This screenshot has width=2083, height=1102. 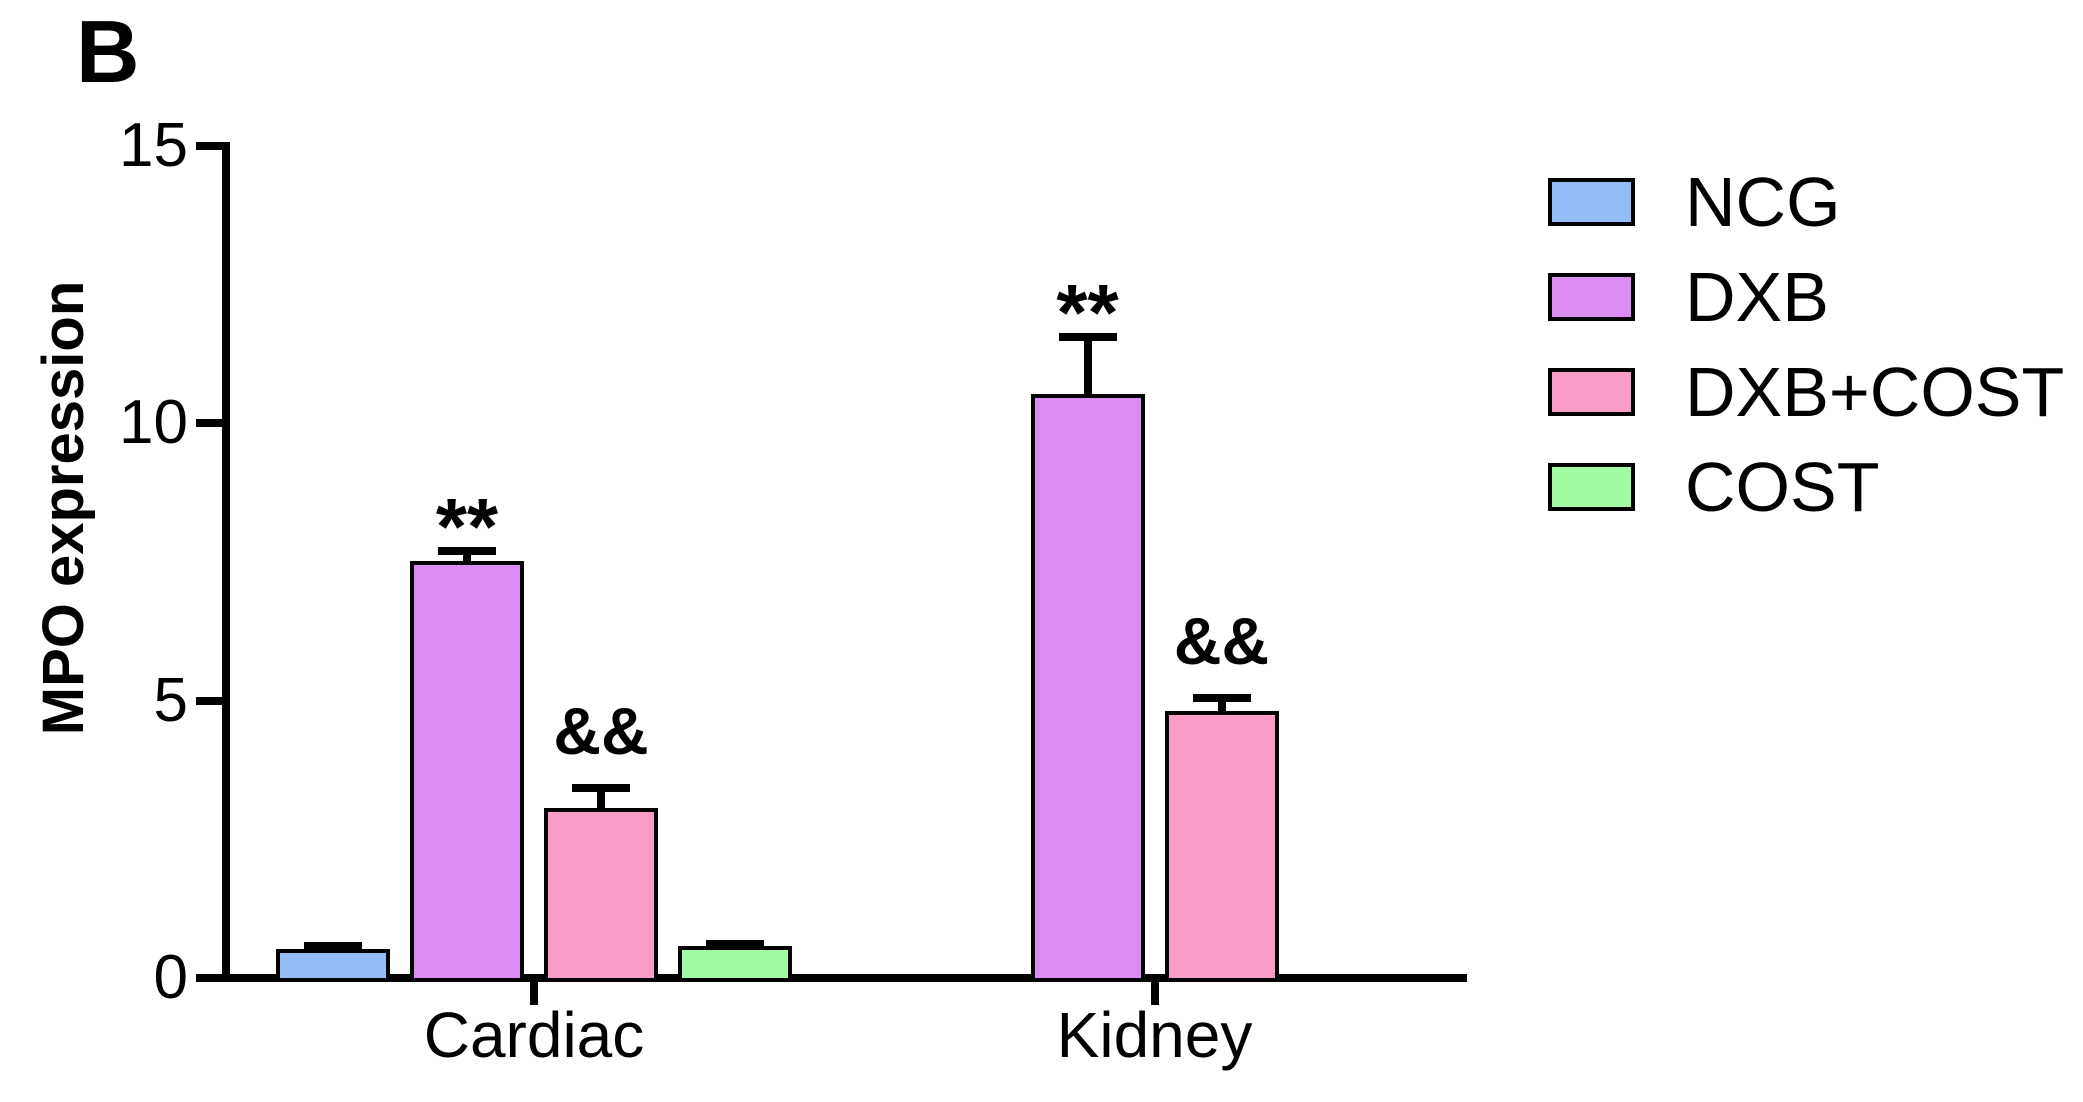 I want to click on legend-label-dxb: DXB, so click(x=1757, y=297).